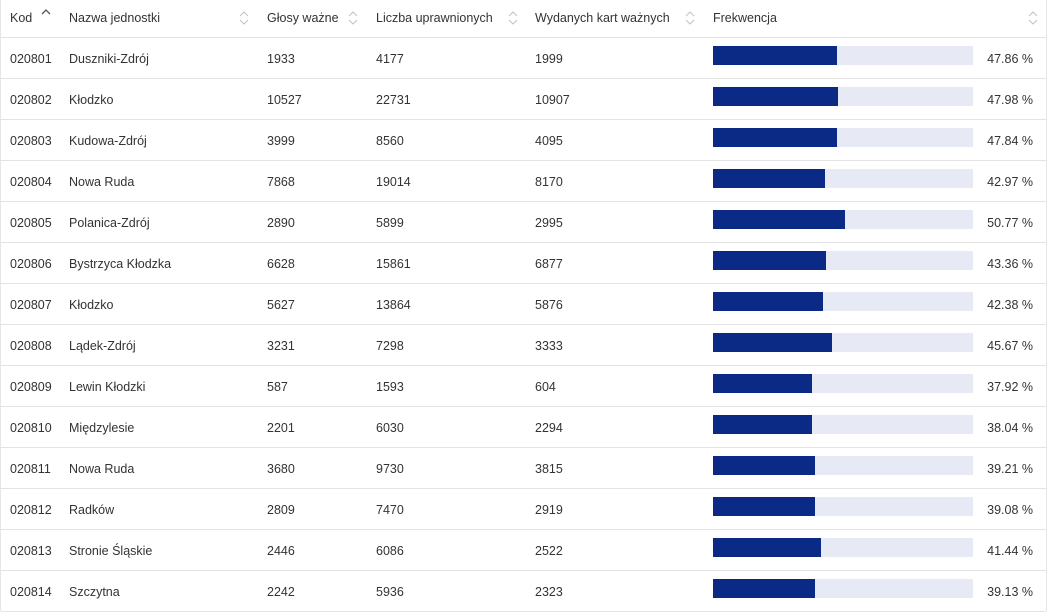 The width and height of the screenshot is (1049, 613). What do you see at coordinates (31, 100) in the screenshot?
I see `cell-kod: 020802` at bounding box center [31, 100].